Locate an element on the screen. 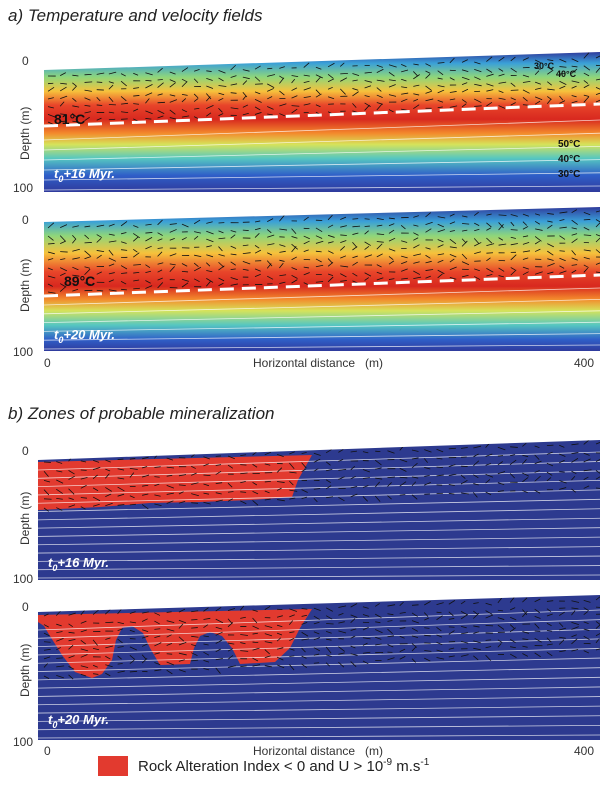  panel-a2-max-temp-label: 89°C is located at coordinates (79, 281).